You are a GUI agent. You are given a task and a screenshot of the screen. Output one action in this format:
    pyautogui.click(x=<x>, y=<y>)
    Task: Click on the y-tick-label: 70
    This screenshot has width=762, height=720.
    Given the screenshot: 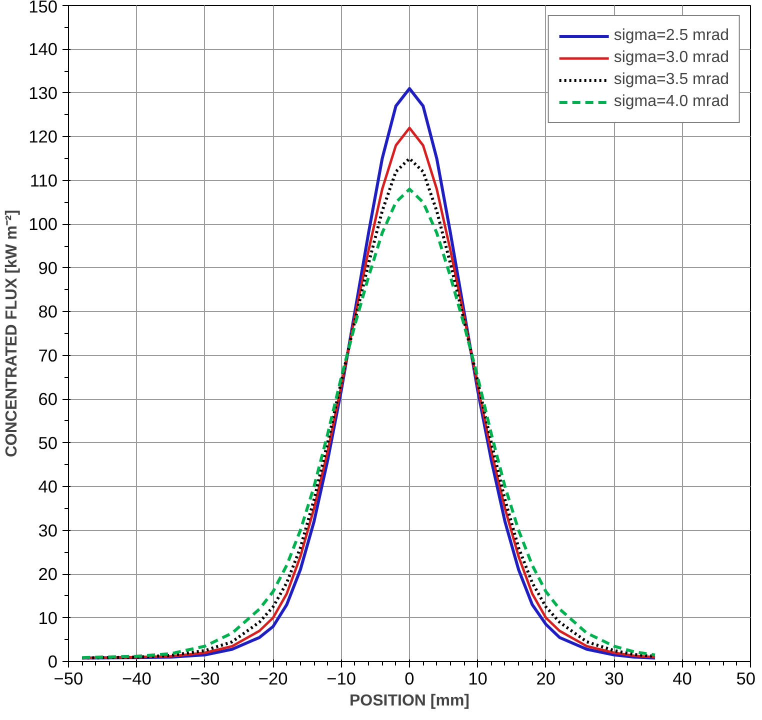 What is the action you would take?
    pyautogui.click(x=48, y=355)
    